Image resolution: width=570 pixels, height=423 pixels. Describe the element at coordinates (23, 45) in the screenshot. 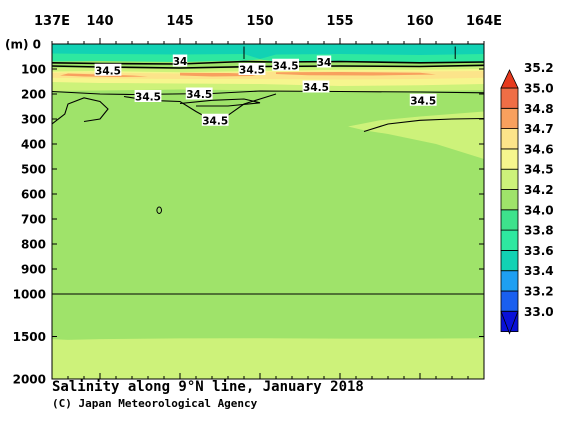

I see `y-axis-label: (m) 0` at that location.